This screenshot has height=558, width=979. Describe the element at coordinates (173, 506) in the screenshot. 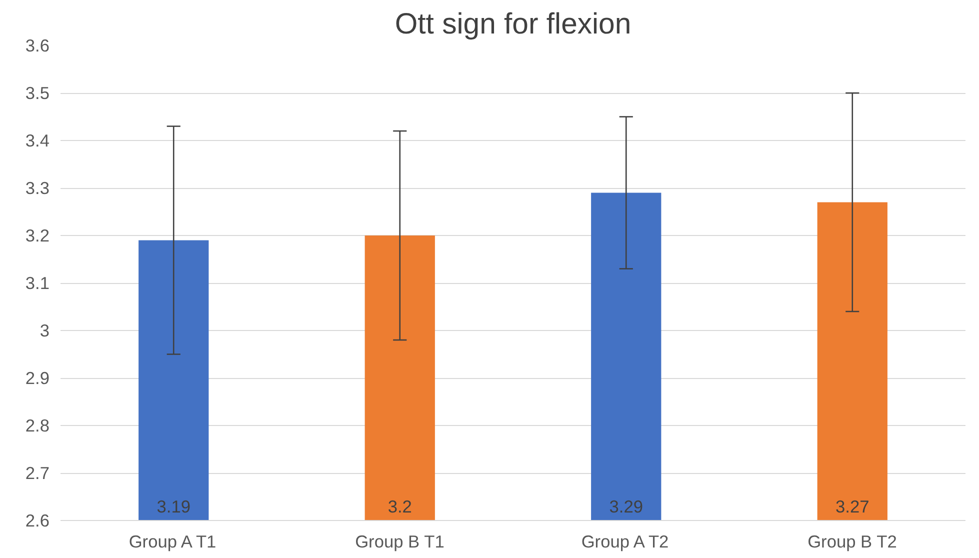

I see `data-label: 3.19` at that location.